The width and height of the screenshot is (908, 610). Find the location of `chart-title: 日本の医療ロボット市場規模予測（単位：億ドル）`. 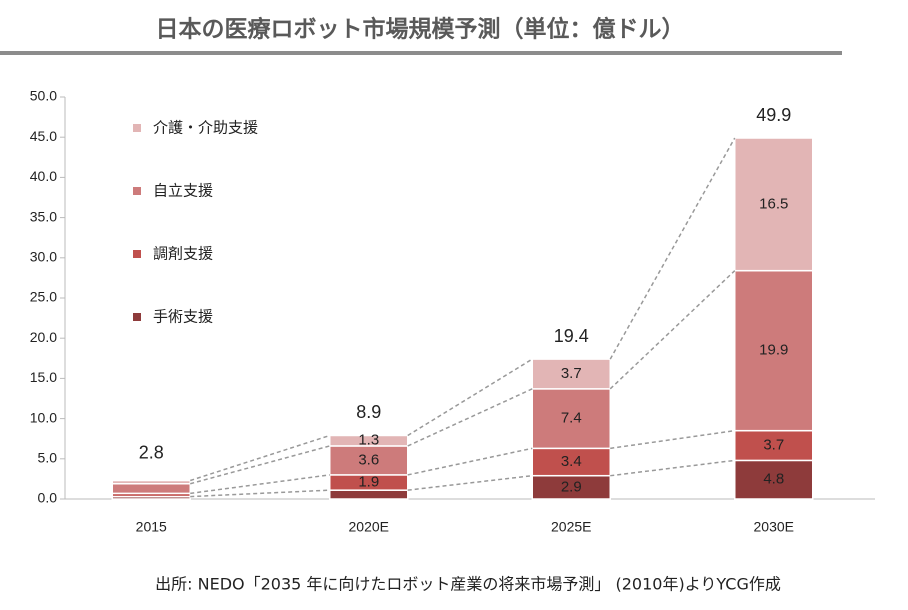

chart-title: 日本の医療ロボット市場規模予測（単位：億ドル） is located at coordinates (420, 29).